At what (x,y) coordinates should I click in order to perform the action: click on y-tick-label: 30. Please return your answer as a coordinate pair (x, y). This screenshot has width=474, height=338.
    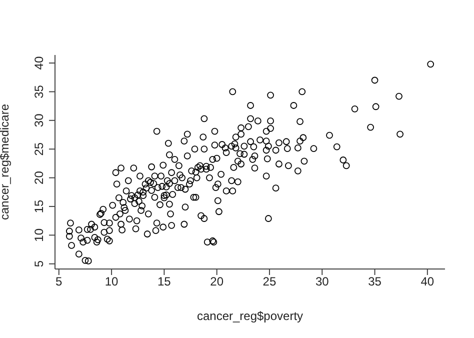
    Looking at the image, I should click on (39, 120).